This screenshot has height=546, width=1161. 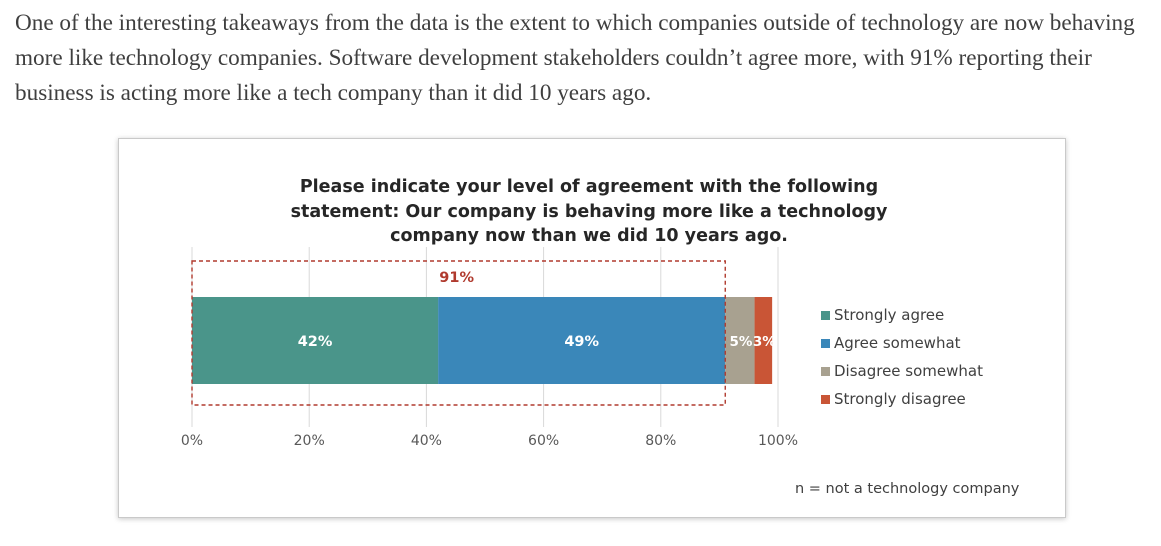 I want to click on data-label: 49%, so click(x=581, y=342).